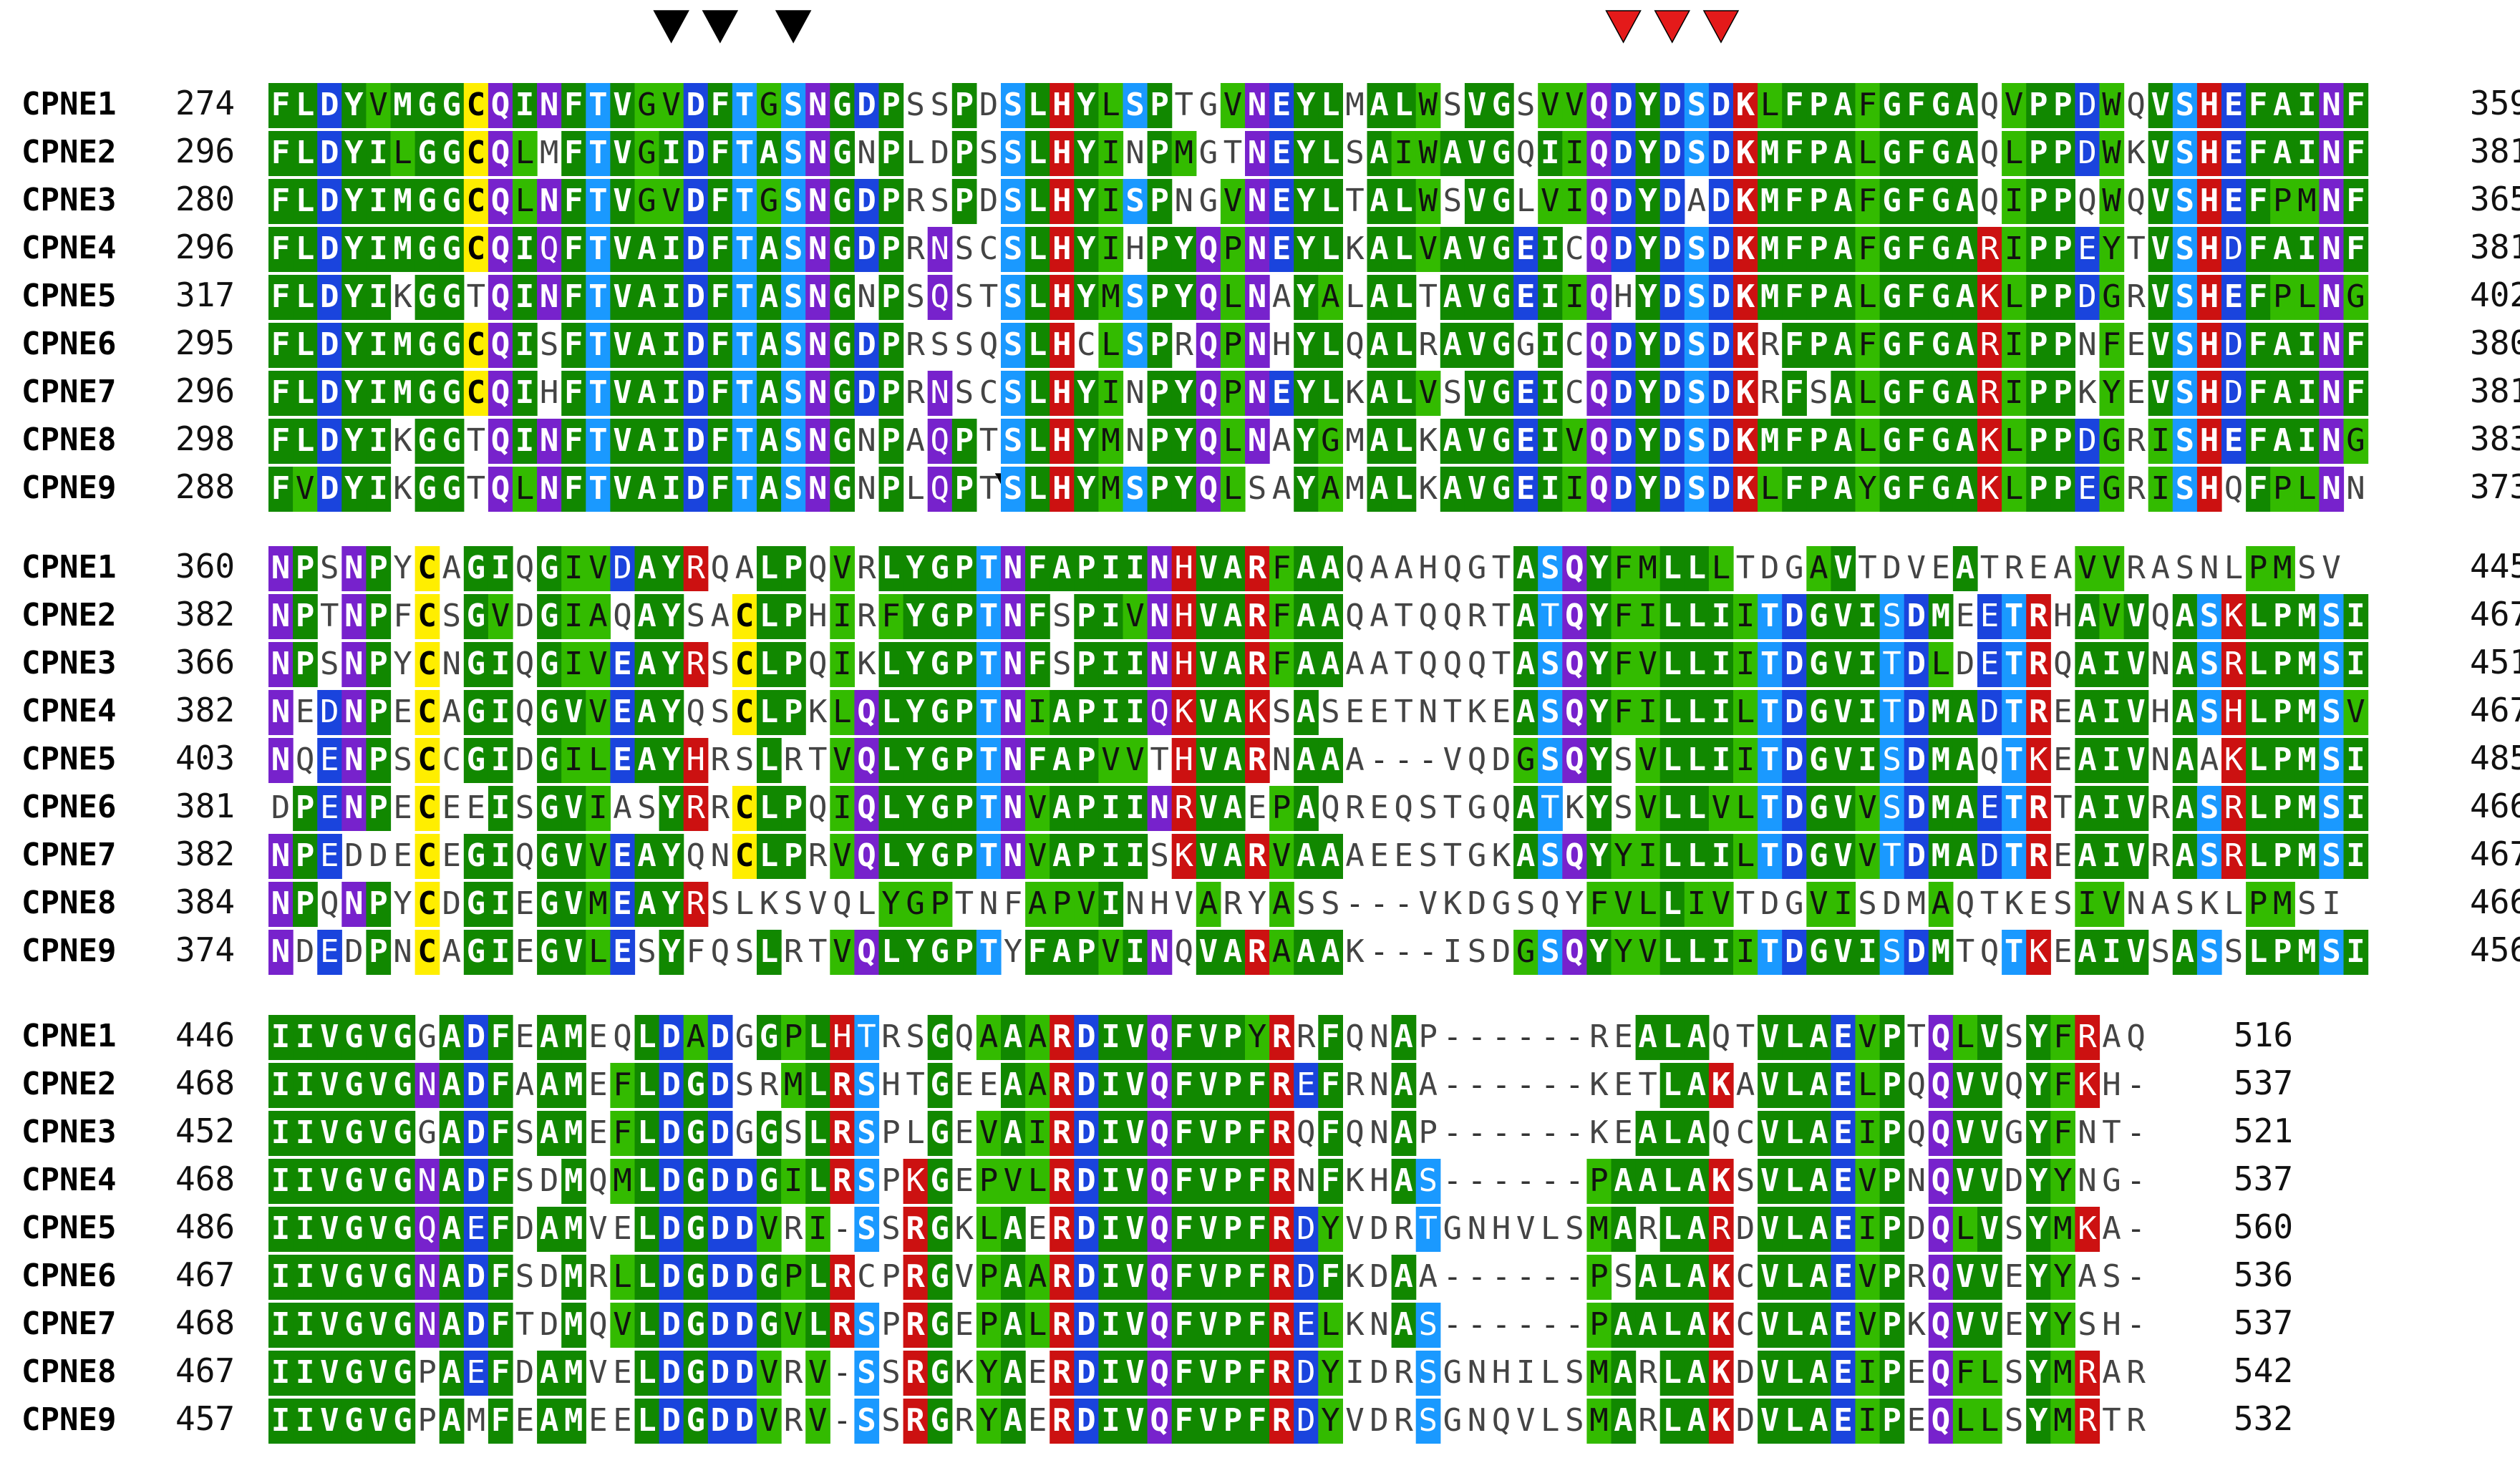 The height and width of the screenshot is (1463, 2520). I want to click on end-position: 359, so click(2495, 103).